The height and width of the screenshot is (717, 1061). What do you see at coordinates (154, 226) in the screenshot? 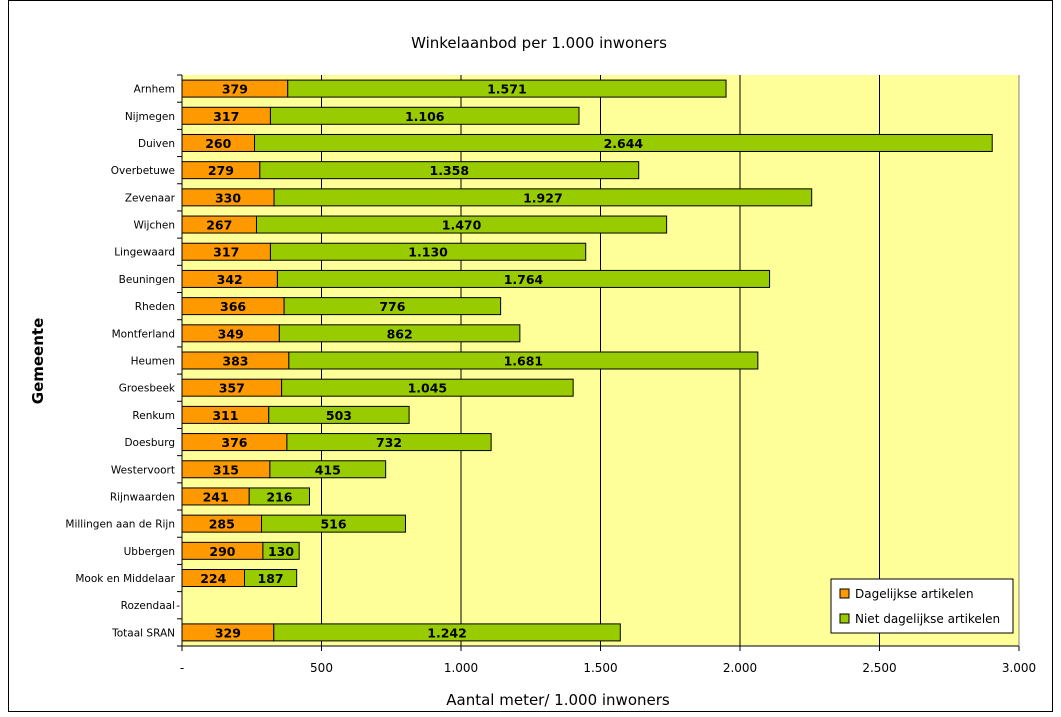
I see `category-label: Wijchen` at bounding box center [154, 226].